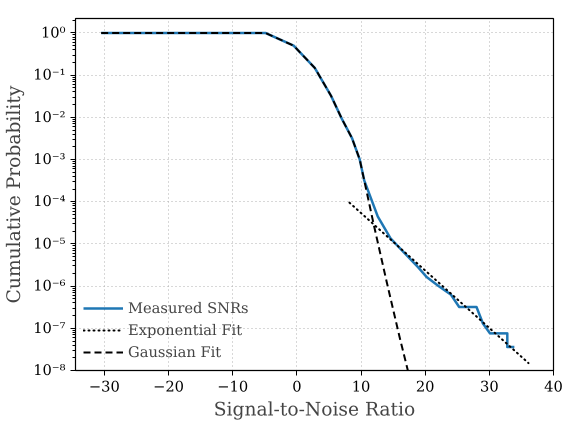  I want to click on x-tick-label: −30, so click(104, 387).